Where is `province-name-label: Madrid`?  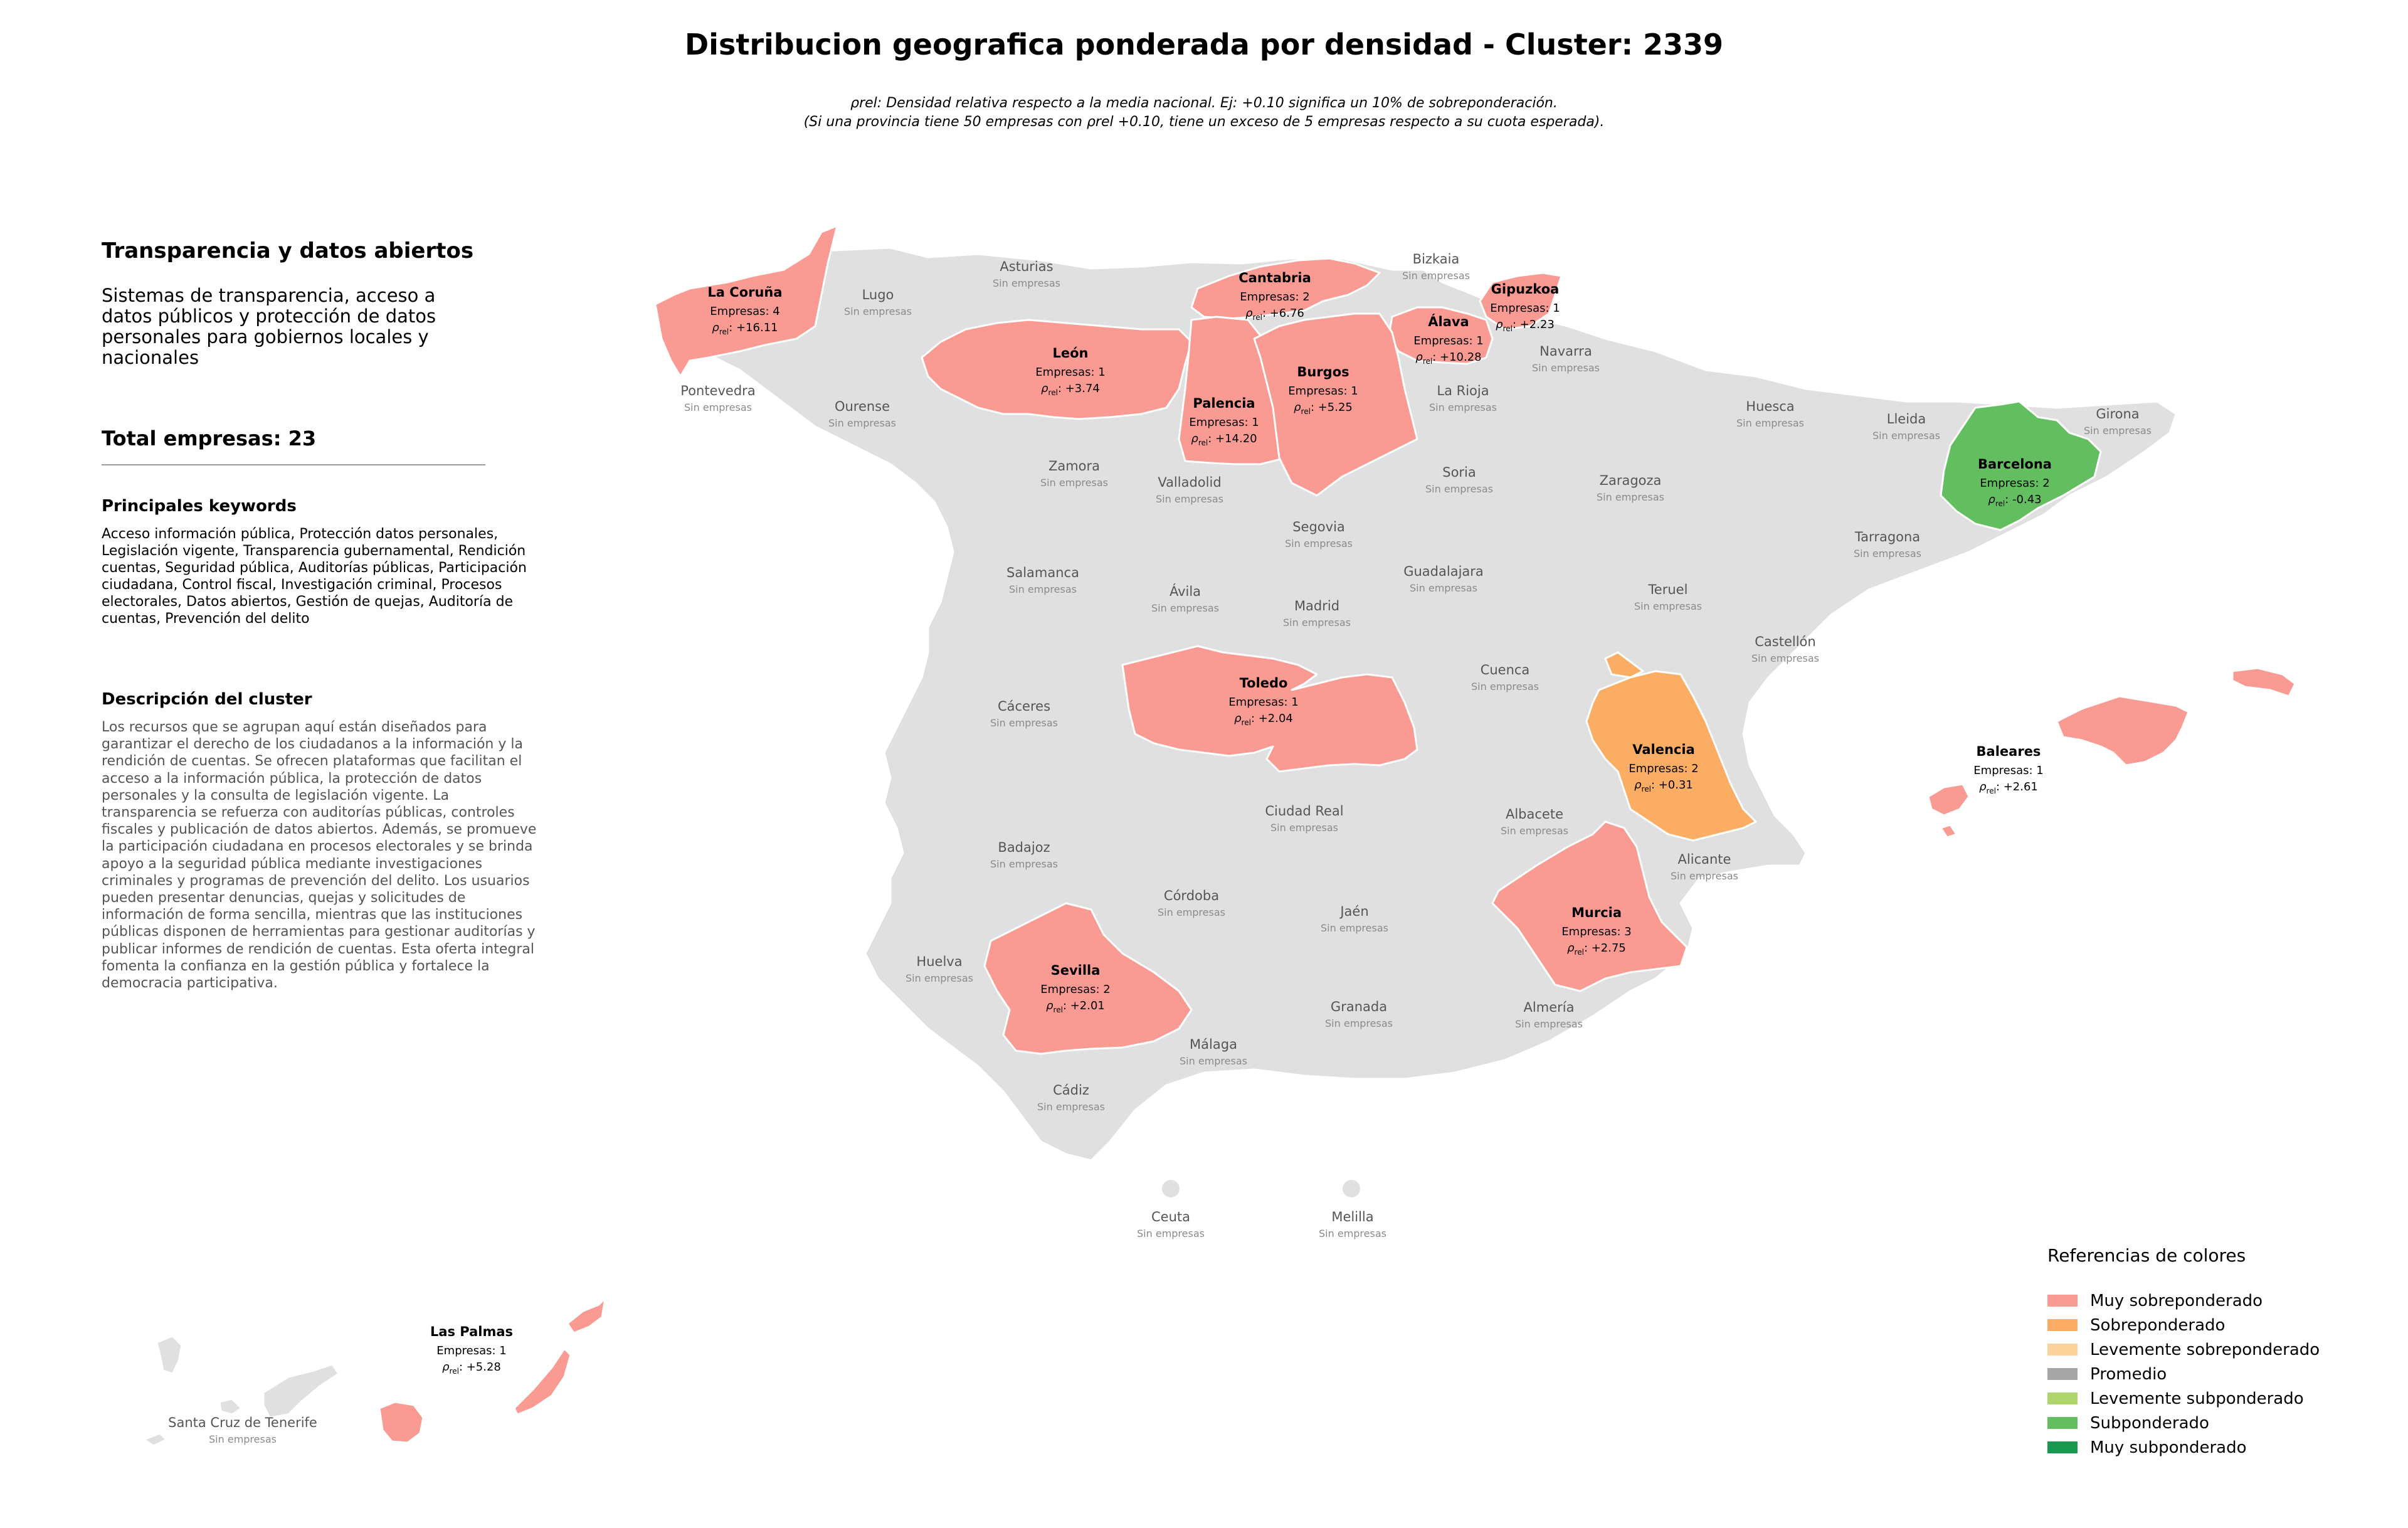
province-name-label: Madrid is located at coordinates (1316, 605).